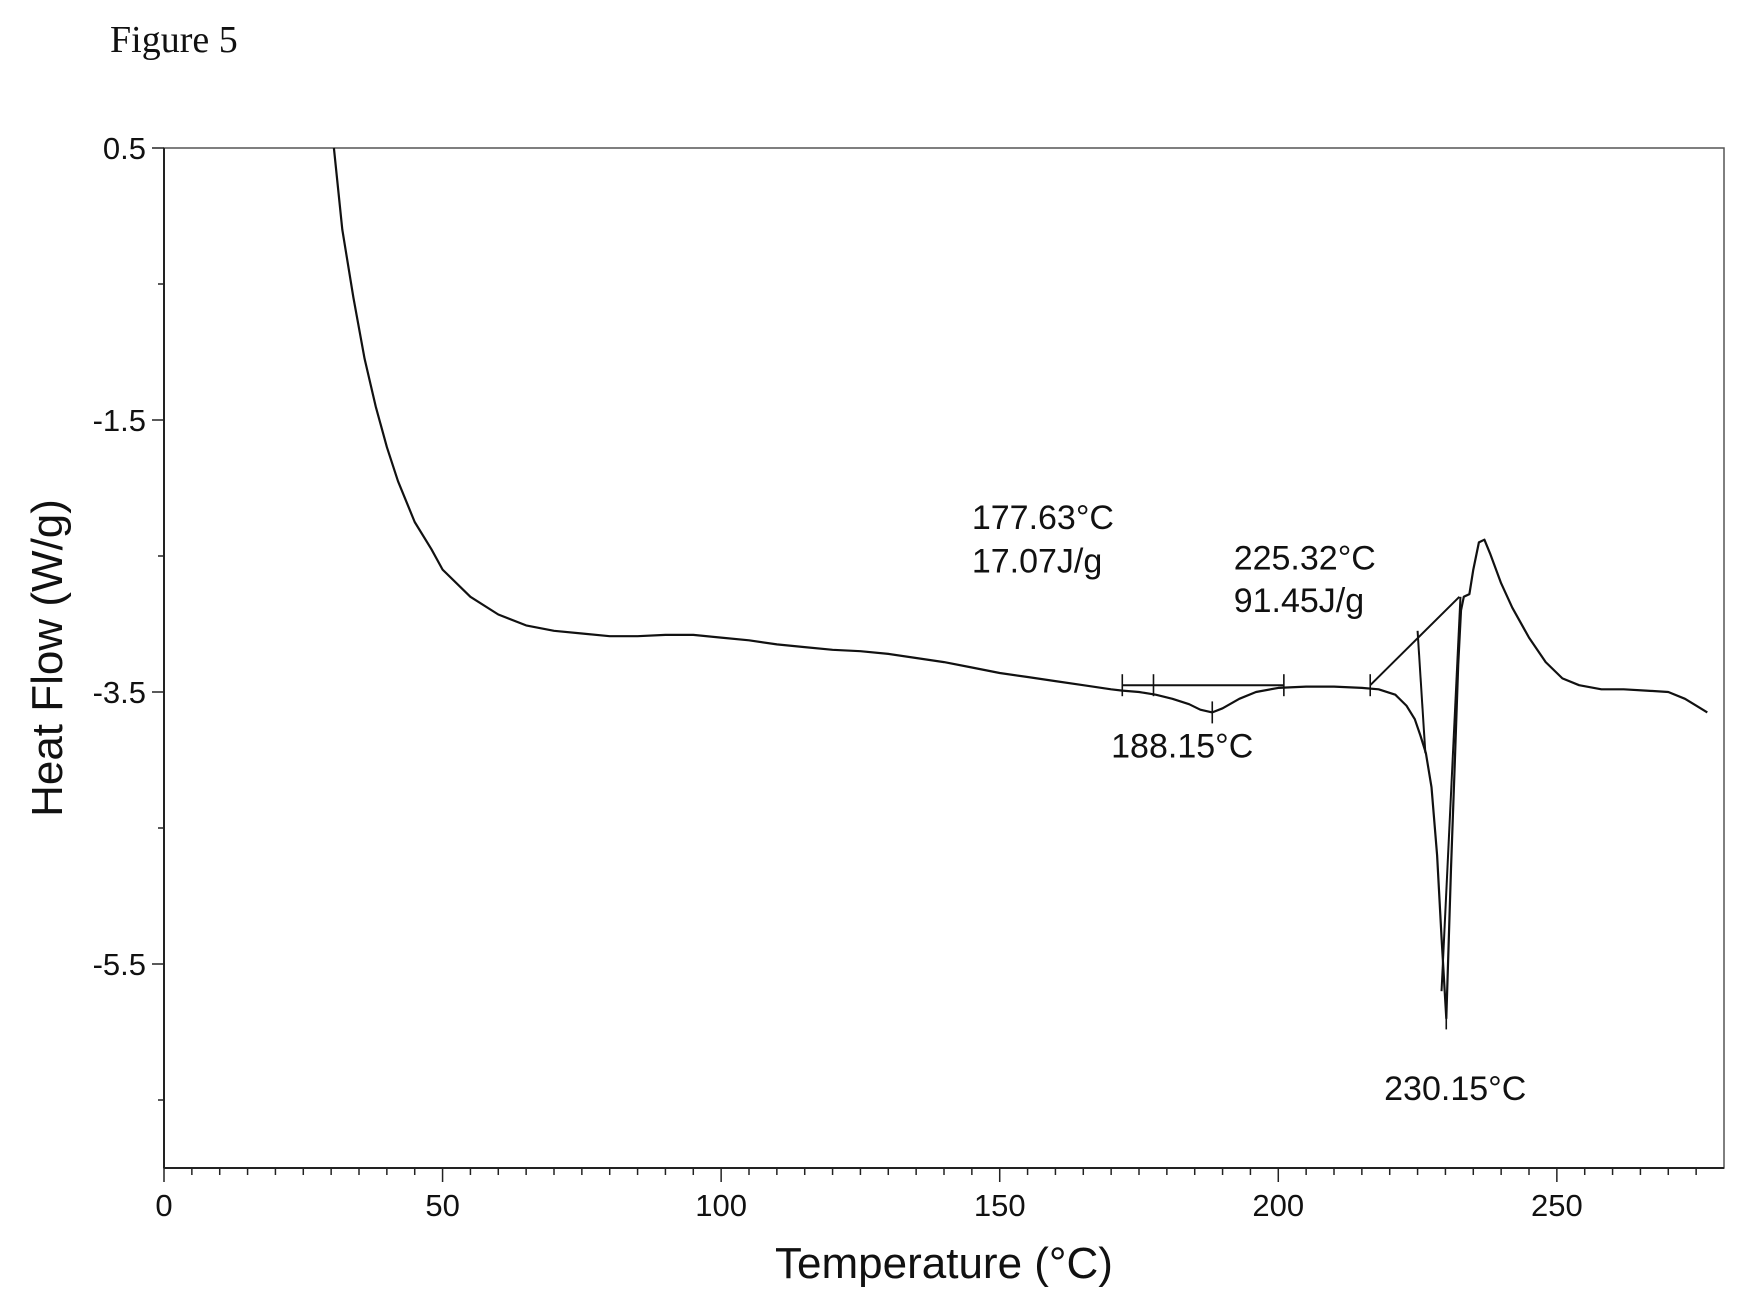 The image size is (1752, 1308). What do you see at coordinates (1000, 1205) in the screenshot?
I see `x-tick-label: 150` at bounding box center [1000, 1205].